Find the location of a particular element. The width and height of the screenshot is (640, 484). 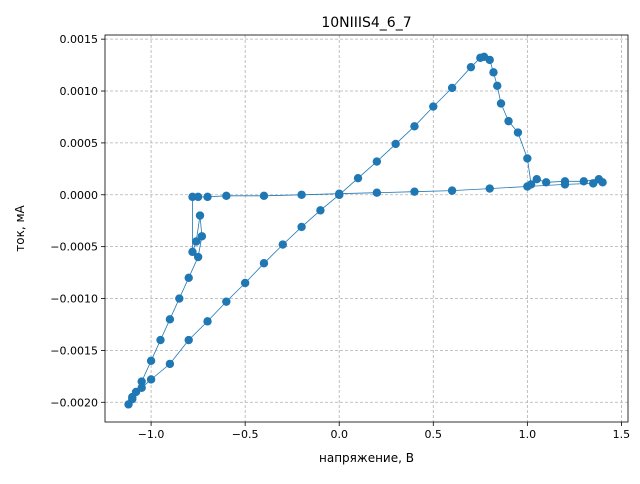

chart-title: 10NIIIS4_6_7 is located at coordinates (366, 23).